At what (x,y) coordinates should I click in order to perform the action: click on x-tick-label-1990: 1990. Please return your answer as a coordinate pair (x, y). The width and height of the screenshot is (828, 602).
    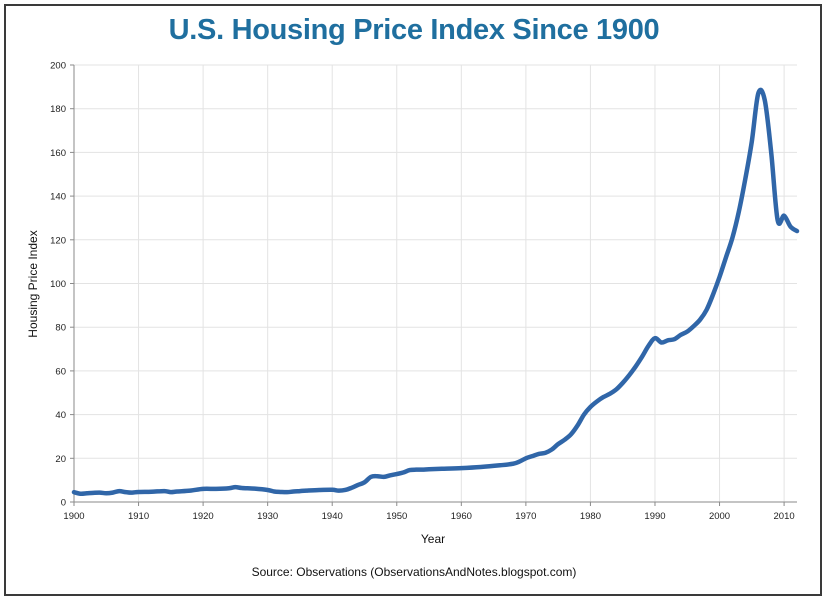
    Looking at the image, I should click on (654, 516).